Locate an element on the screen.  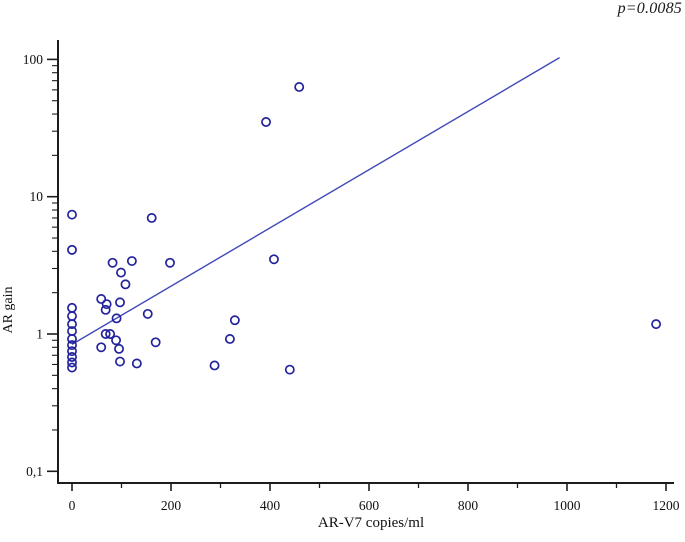
y-tick-label: 100 is located at coordinates (33, 59).